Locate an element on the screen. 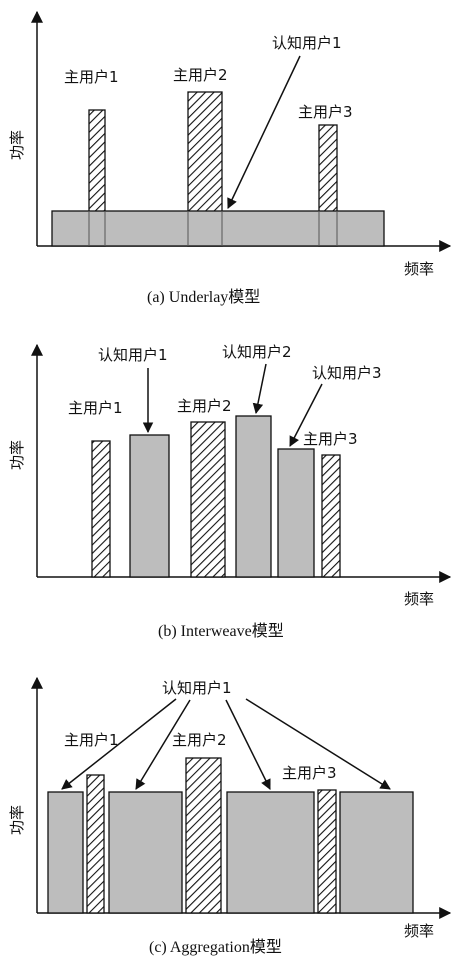 This screenshot has width=458, height=961. cognitive-3-arrow is located at coordinates (306, 415).